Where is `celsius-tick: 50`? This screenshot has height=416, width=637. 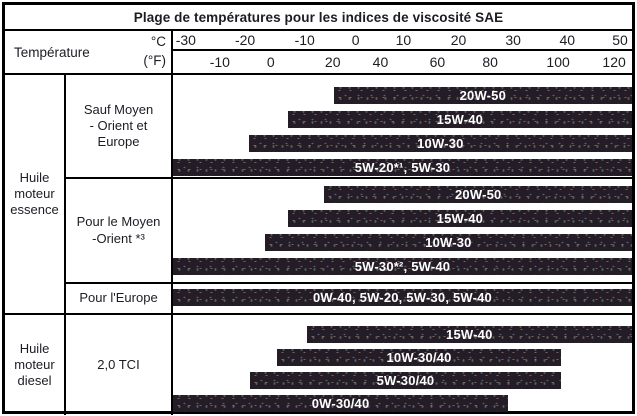
celsius-tick: 50 is located at coordinates (620, 40).